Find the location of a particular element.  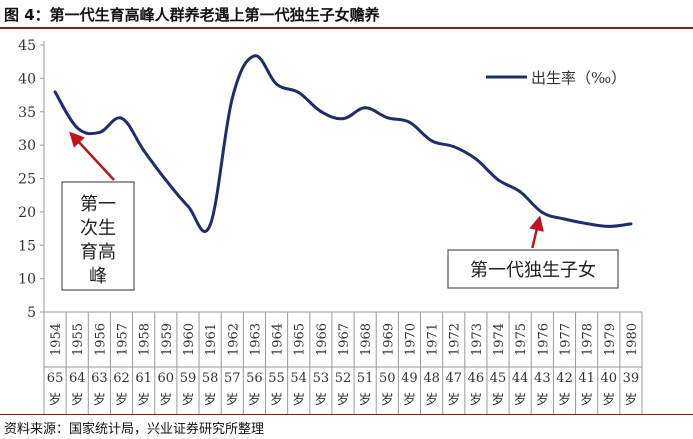

age-label: 58 岁 is located at coordinates (210, 389).